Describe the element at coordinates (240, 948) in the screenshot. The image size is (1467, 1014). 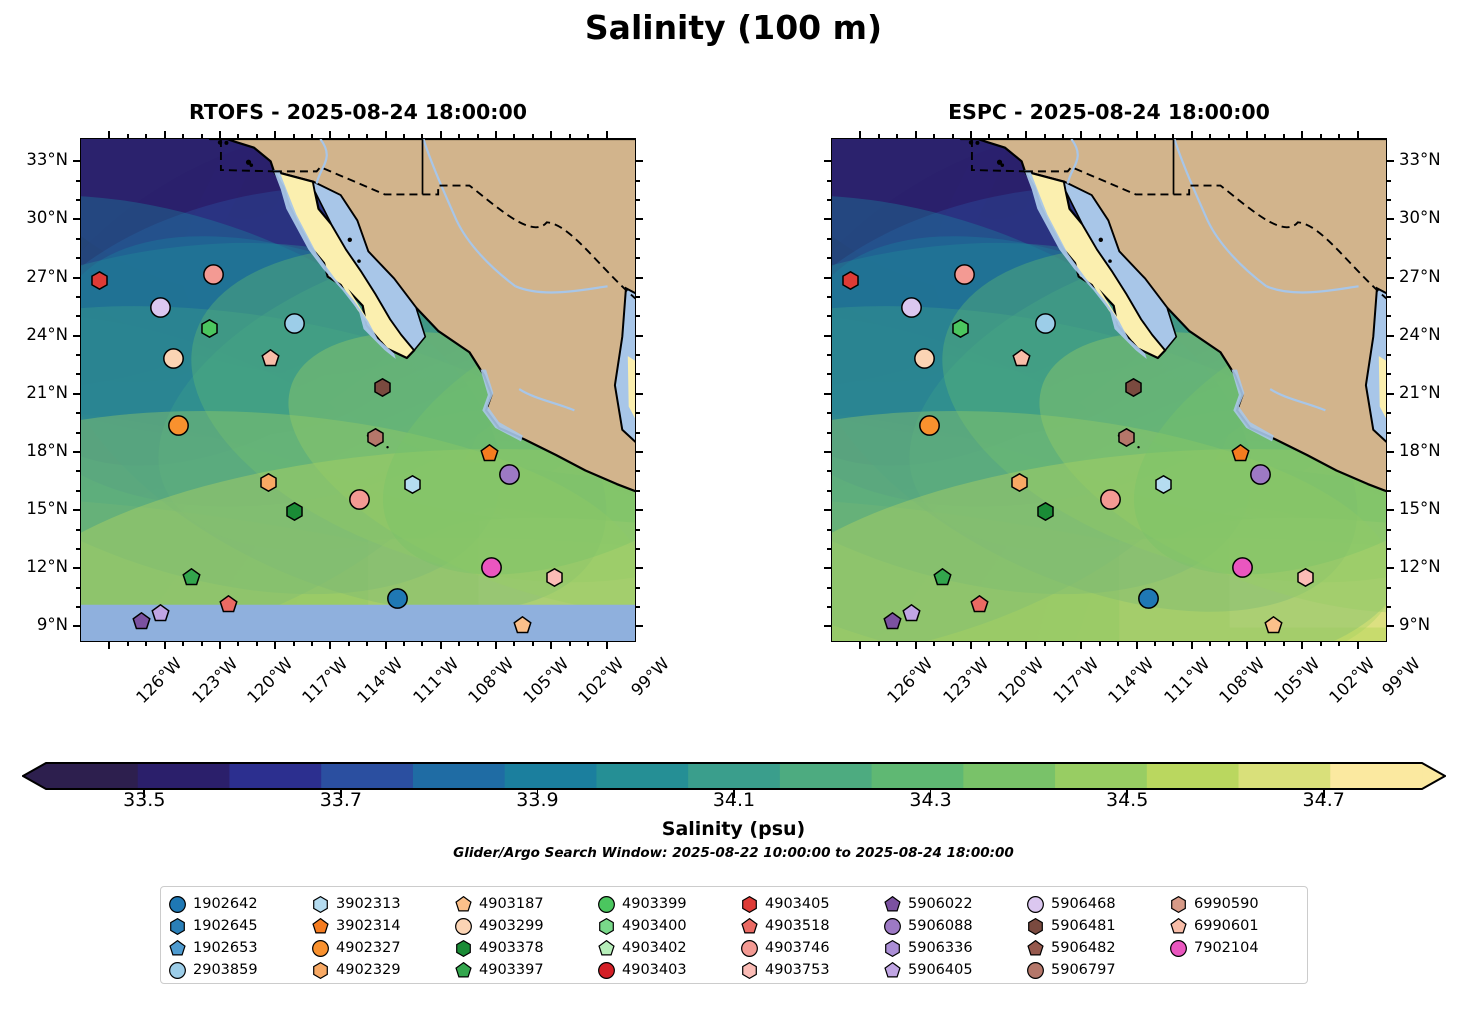
I see `legend-item: 1902653` at that location.